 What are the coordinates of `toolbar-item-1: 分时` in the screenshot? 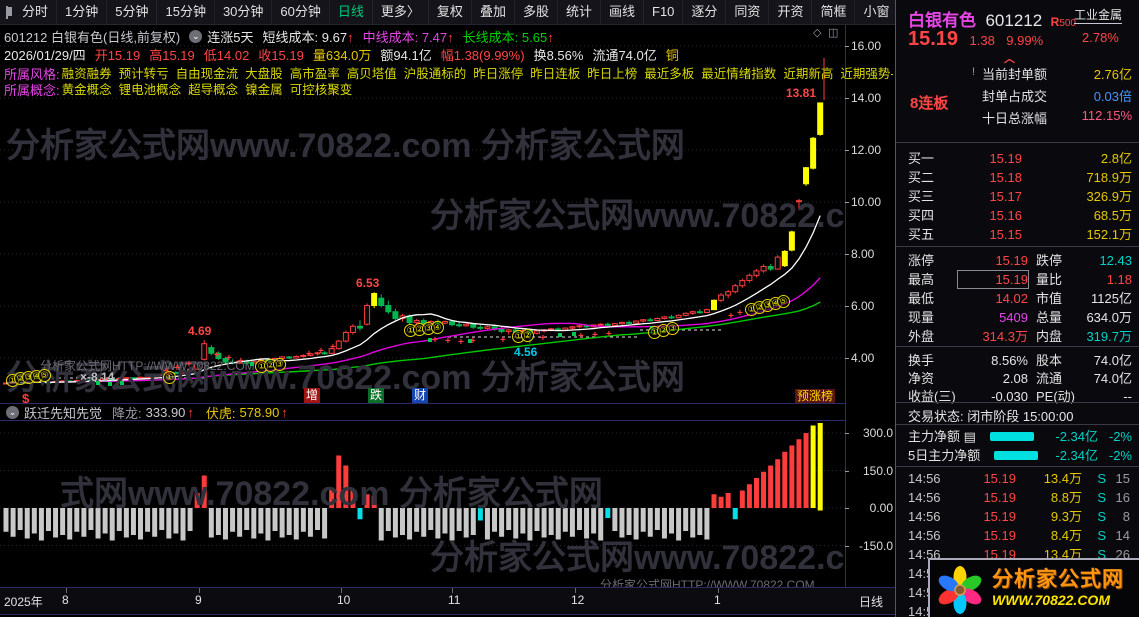 It's located at (36, 12).